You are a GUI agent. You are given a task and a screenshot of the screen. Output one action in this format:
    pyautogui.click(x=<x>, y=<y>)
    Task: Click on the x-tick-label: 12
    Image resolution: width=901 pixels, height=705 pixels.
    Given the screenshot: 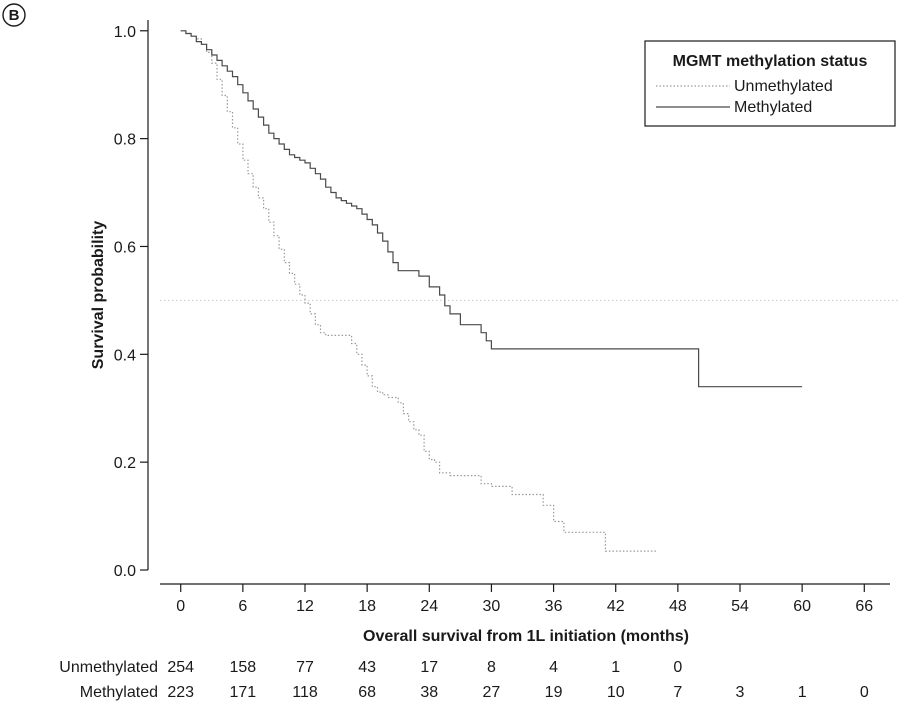 What is the action you would take?
    pyautogui.click(x=305, y=606)
    